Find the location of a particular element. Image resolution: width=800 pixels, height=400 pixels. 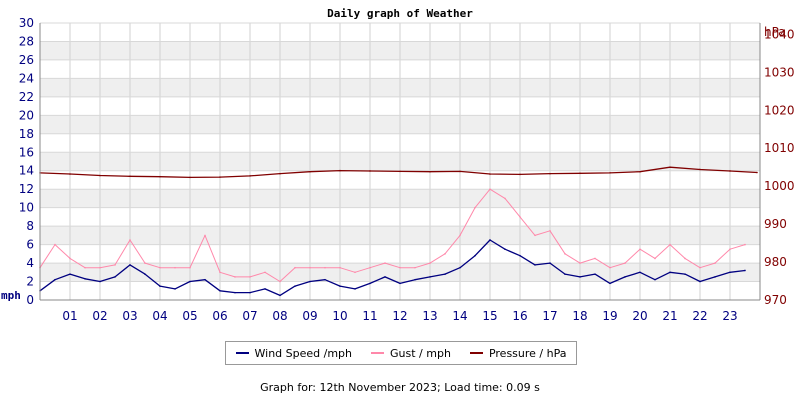

left-tick-label: 12 is located at coordinates (26, 189).